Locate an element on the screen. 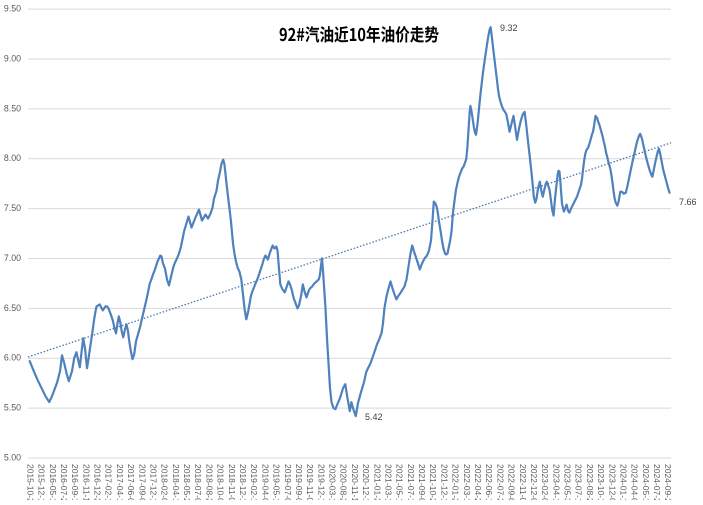 The width and height of the screenshot is (703, 505). svg-text: 2021-09-06 is located at coordinates (422, 482).